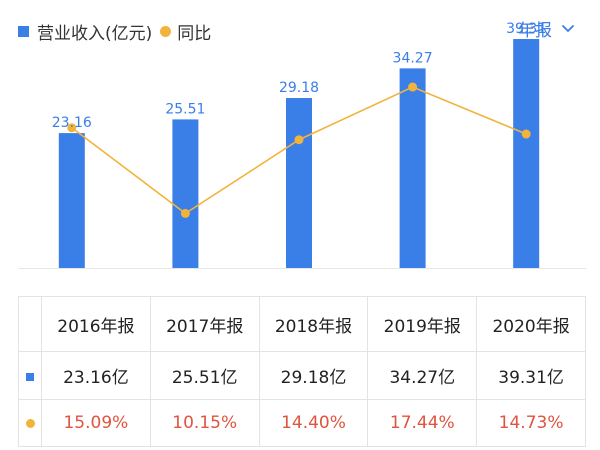  What do you see at coordinates (96, 375) in the screenshot?
I see `revenue-cell: 23.16亿` at bounding box center [96, 375].